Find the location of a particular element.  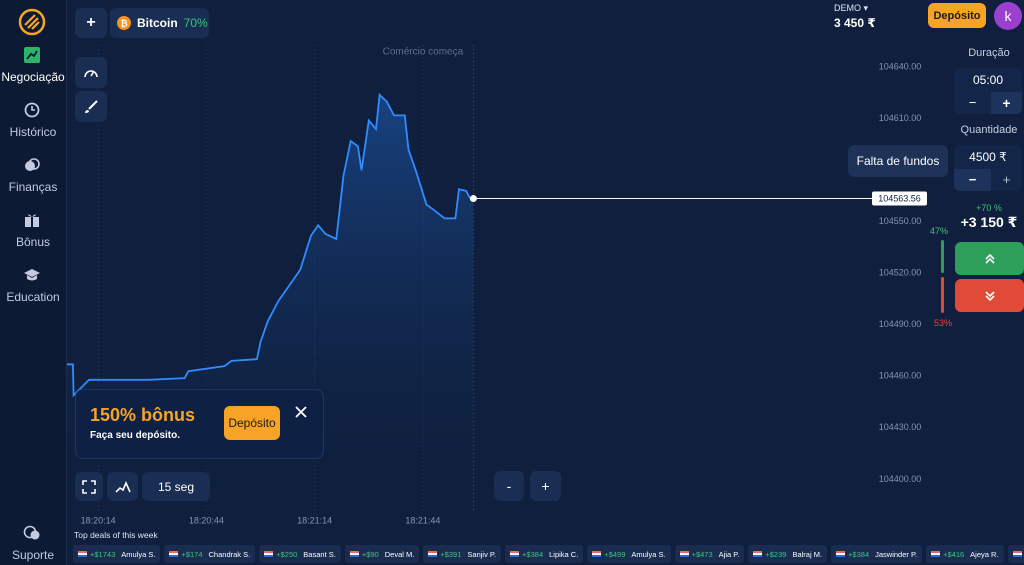

amount-minus: − is located at coordinates (972, 180).